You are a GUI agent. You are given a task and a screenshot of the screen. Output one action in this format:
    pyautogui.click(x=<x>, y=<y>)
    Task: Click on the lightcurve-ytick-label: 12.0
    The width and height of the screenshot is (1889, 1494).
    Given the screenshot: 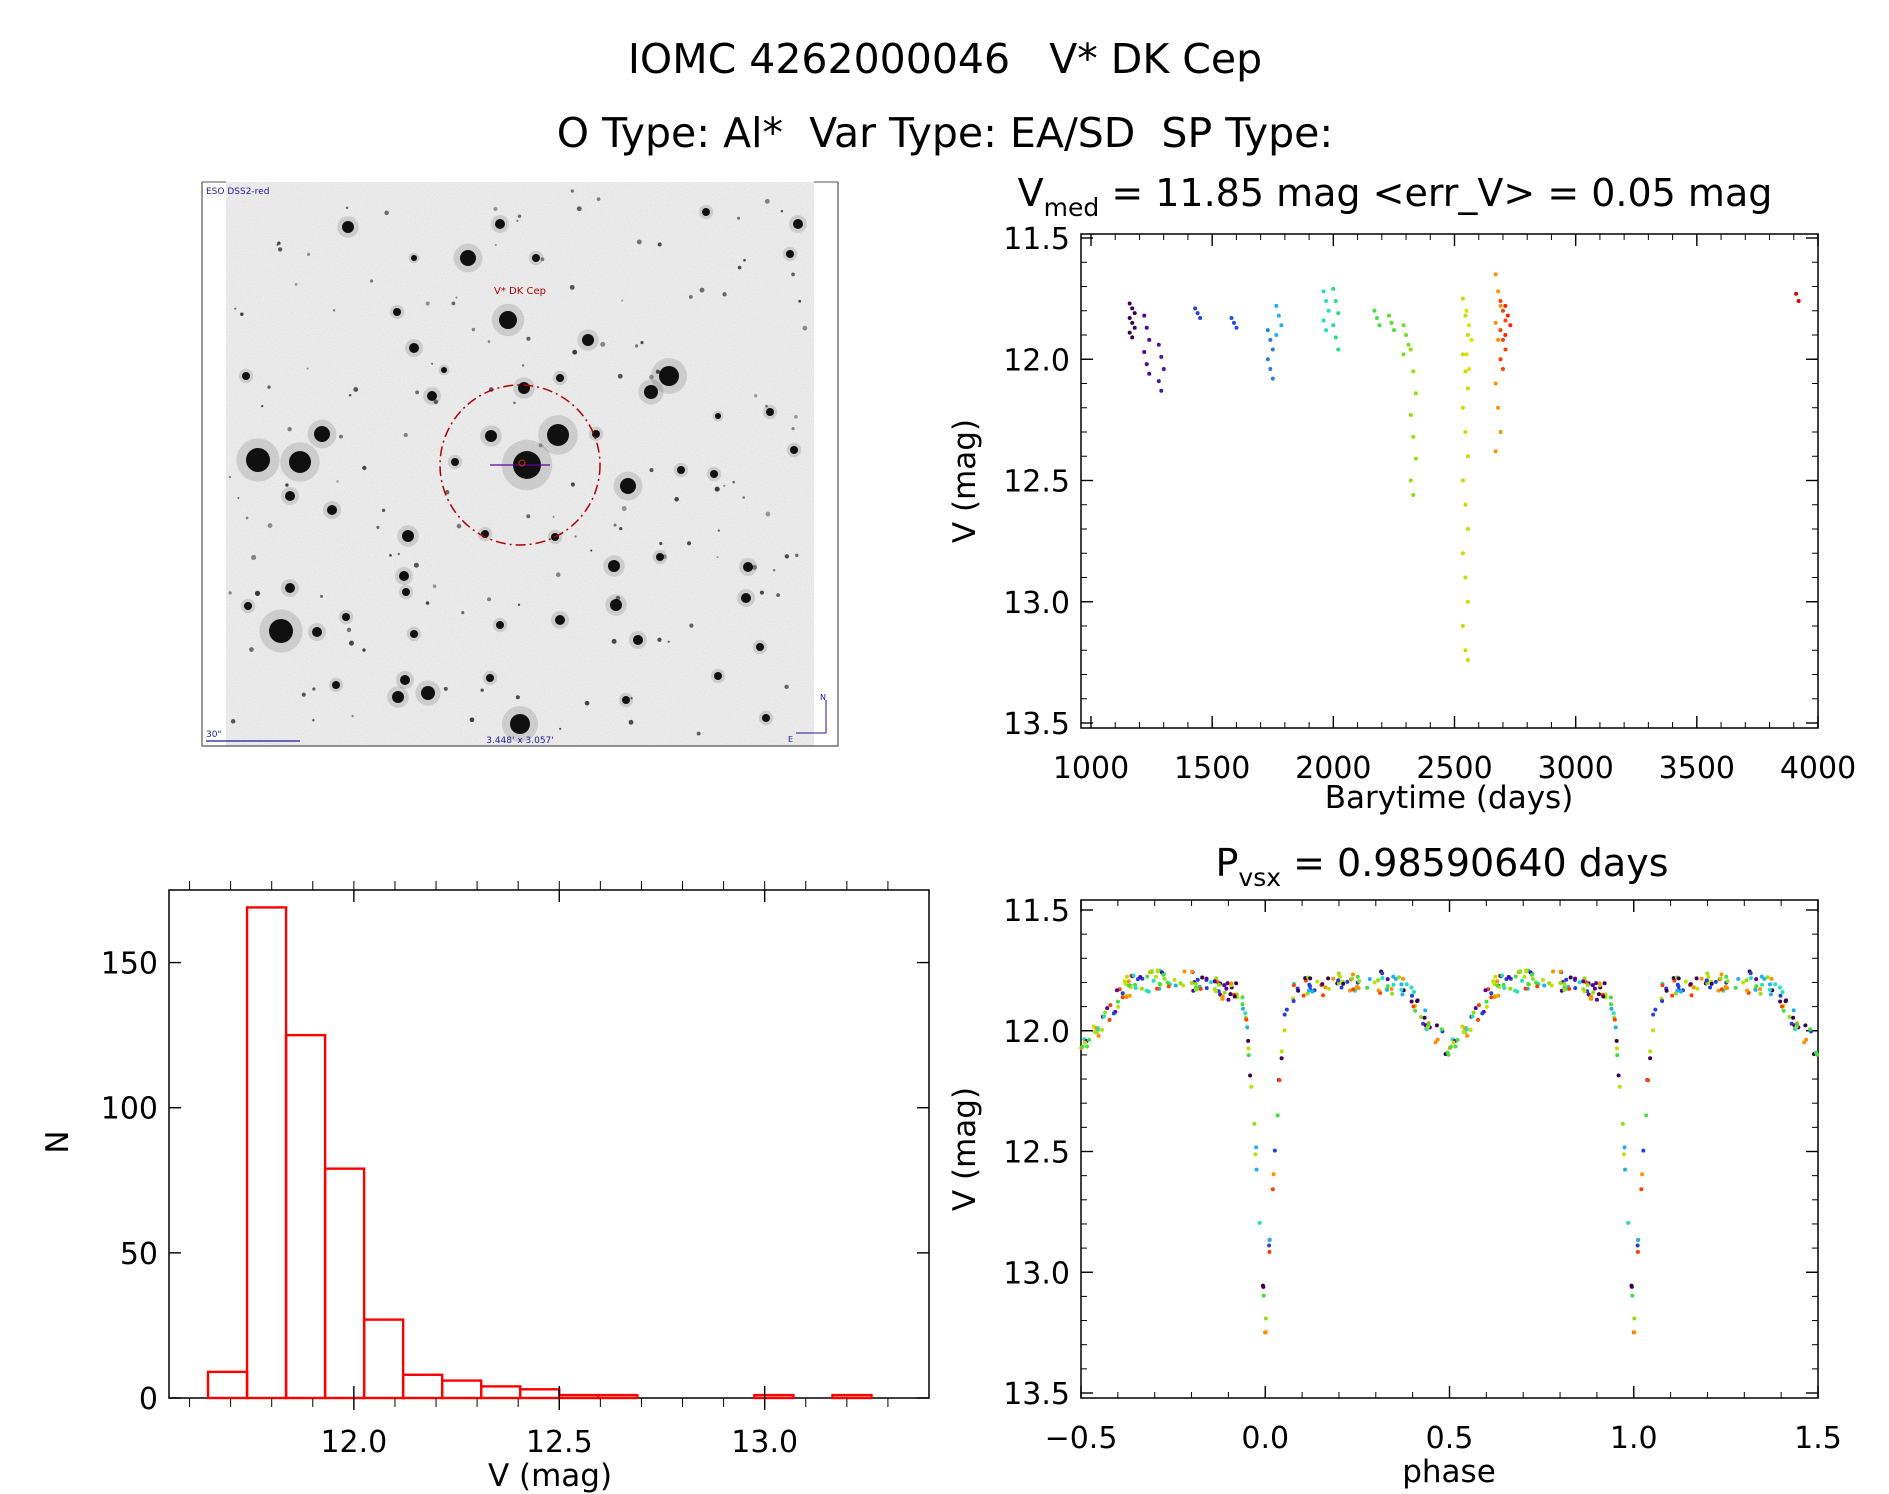 What is the action you would take?
    pyautogui.click(x=1036, y=360)
    